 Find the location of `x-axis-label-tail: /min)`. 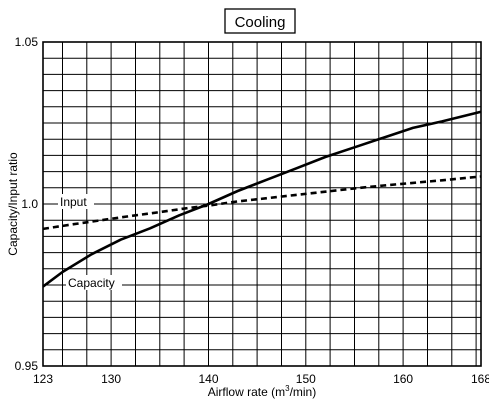

x-axis-label-tail: /min) is located at coordinates (303, 392).